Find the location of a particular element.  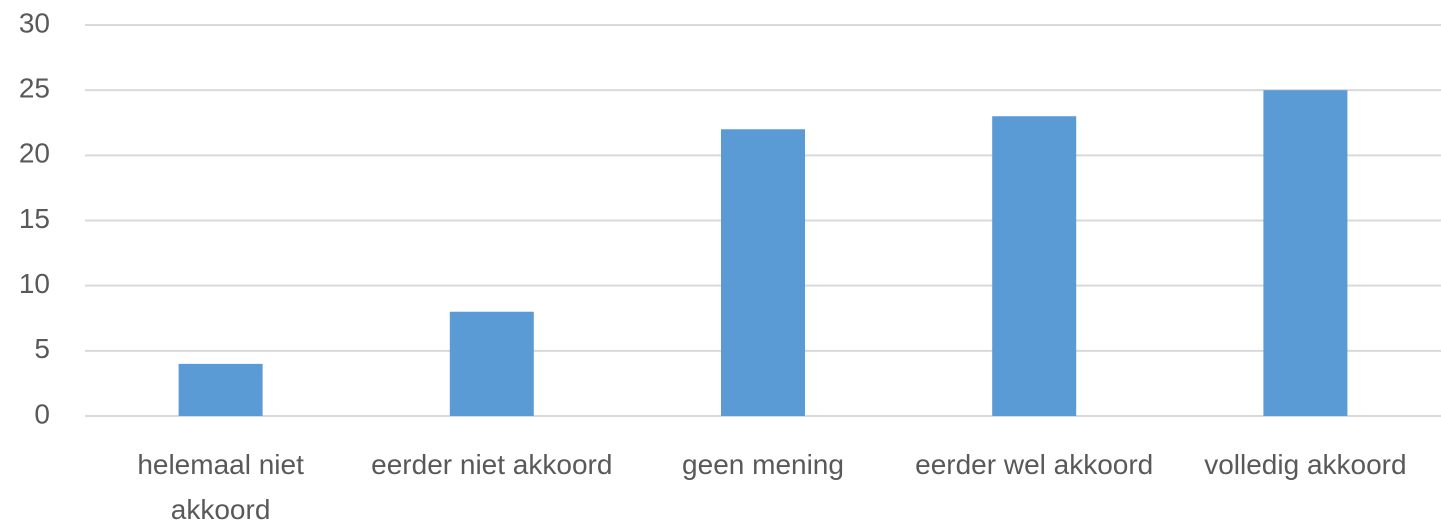

x-tick-label: volledig akkoord is located at coordinates (1305, 464).